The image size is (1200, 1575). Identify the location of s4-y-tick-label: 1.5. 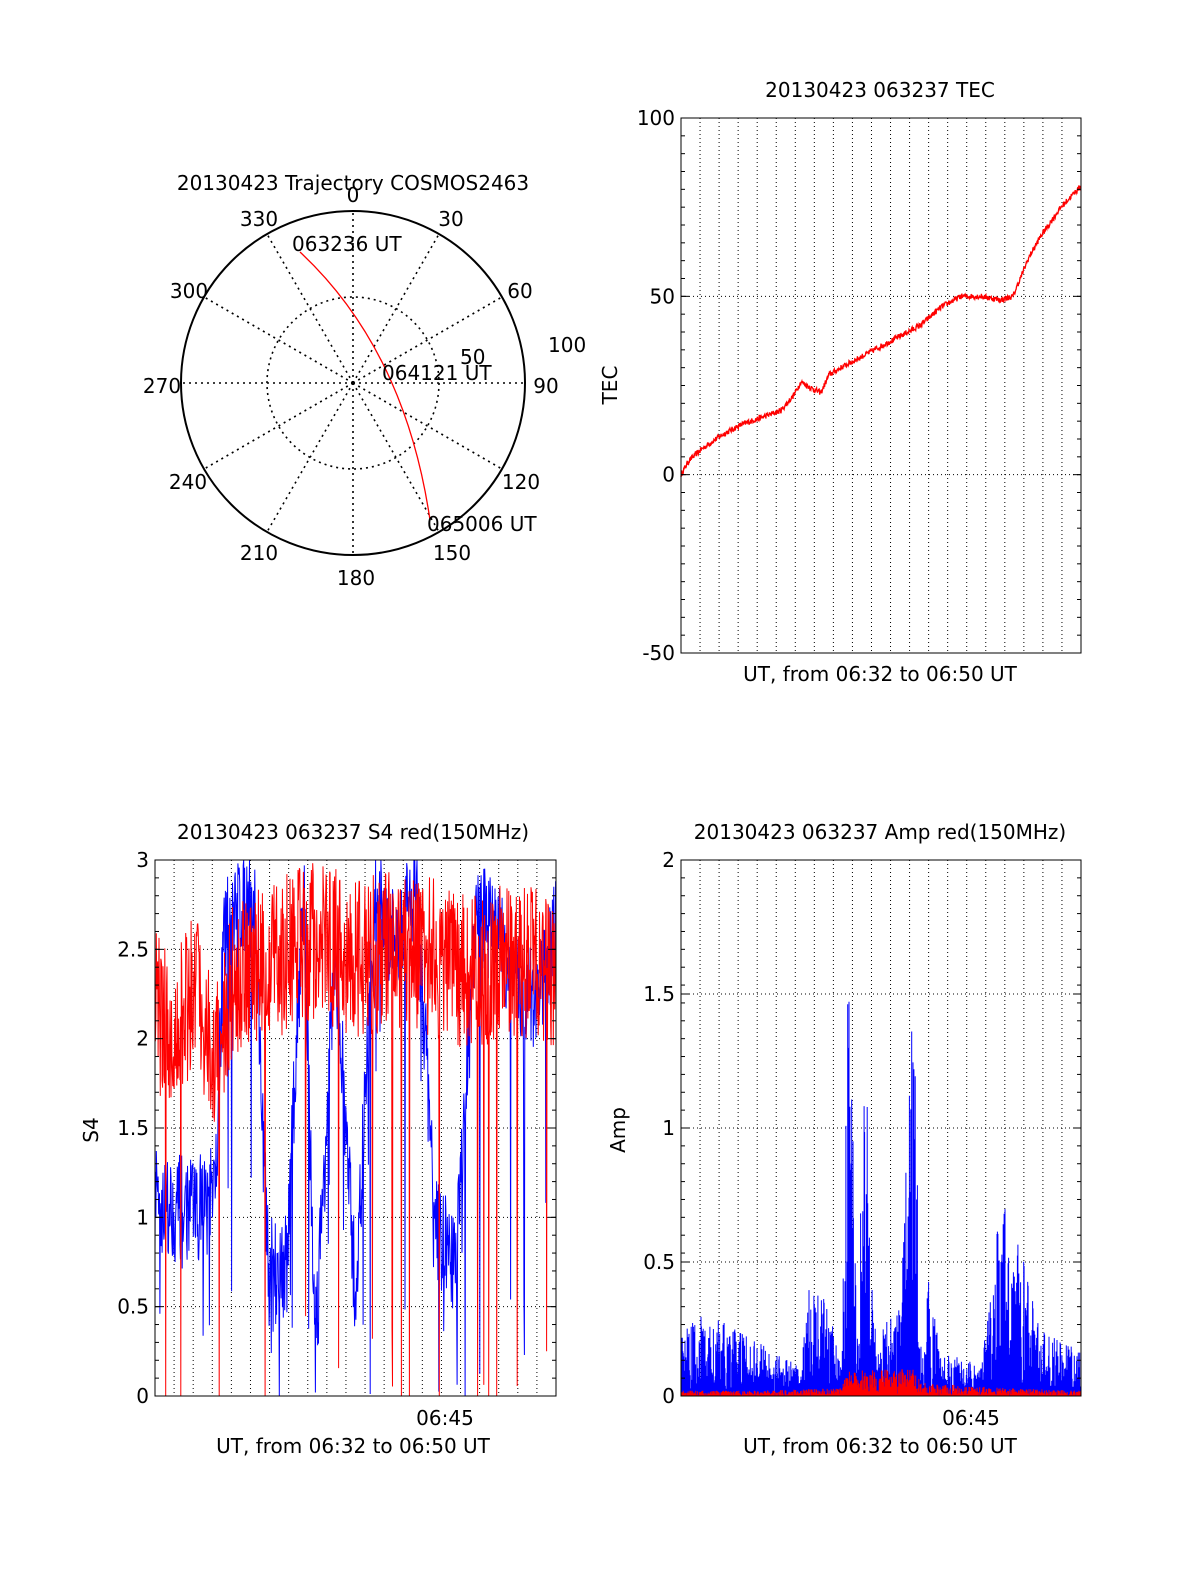
(133, 1128).